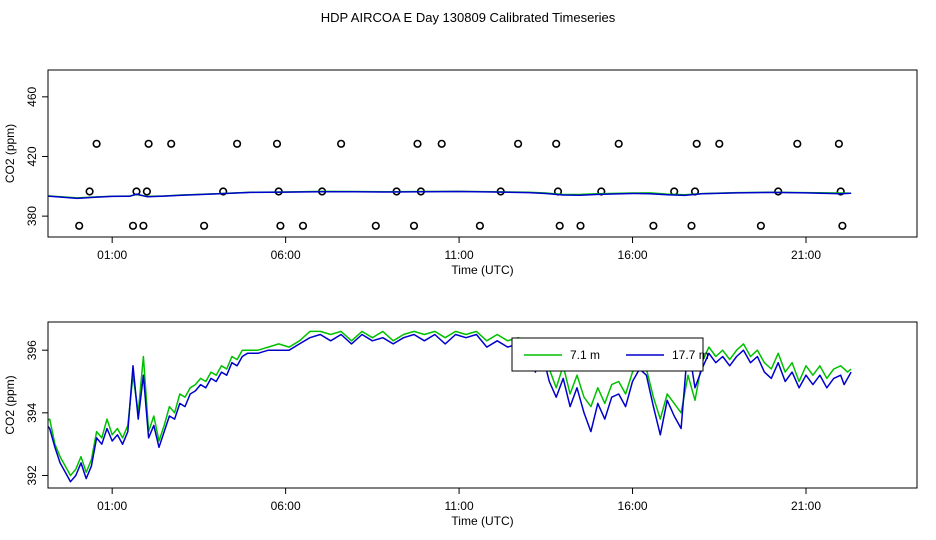  I want to click on legend-label: 17.7 m, so click(690, 355).